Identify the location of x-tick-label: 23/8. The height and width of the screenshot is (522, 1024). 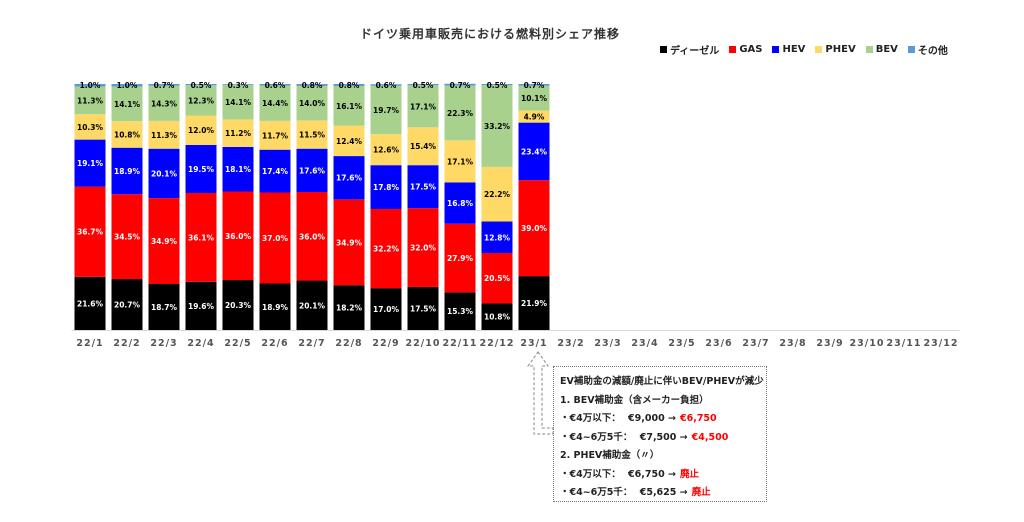
(792, 343).